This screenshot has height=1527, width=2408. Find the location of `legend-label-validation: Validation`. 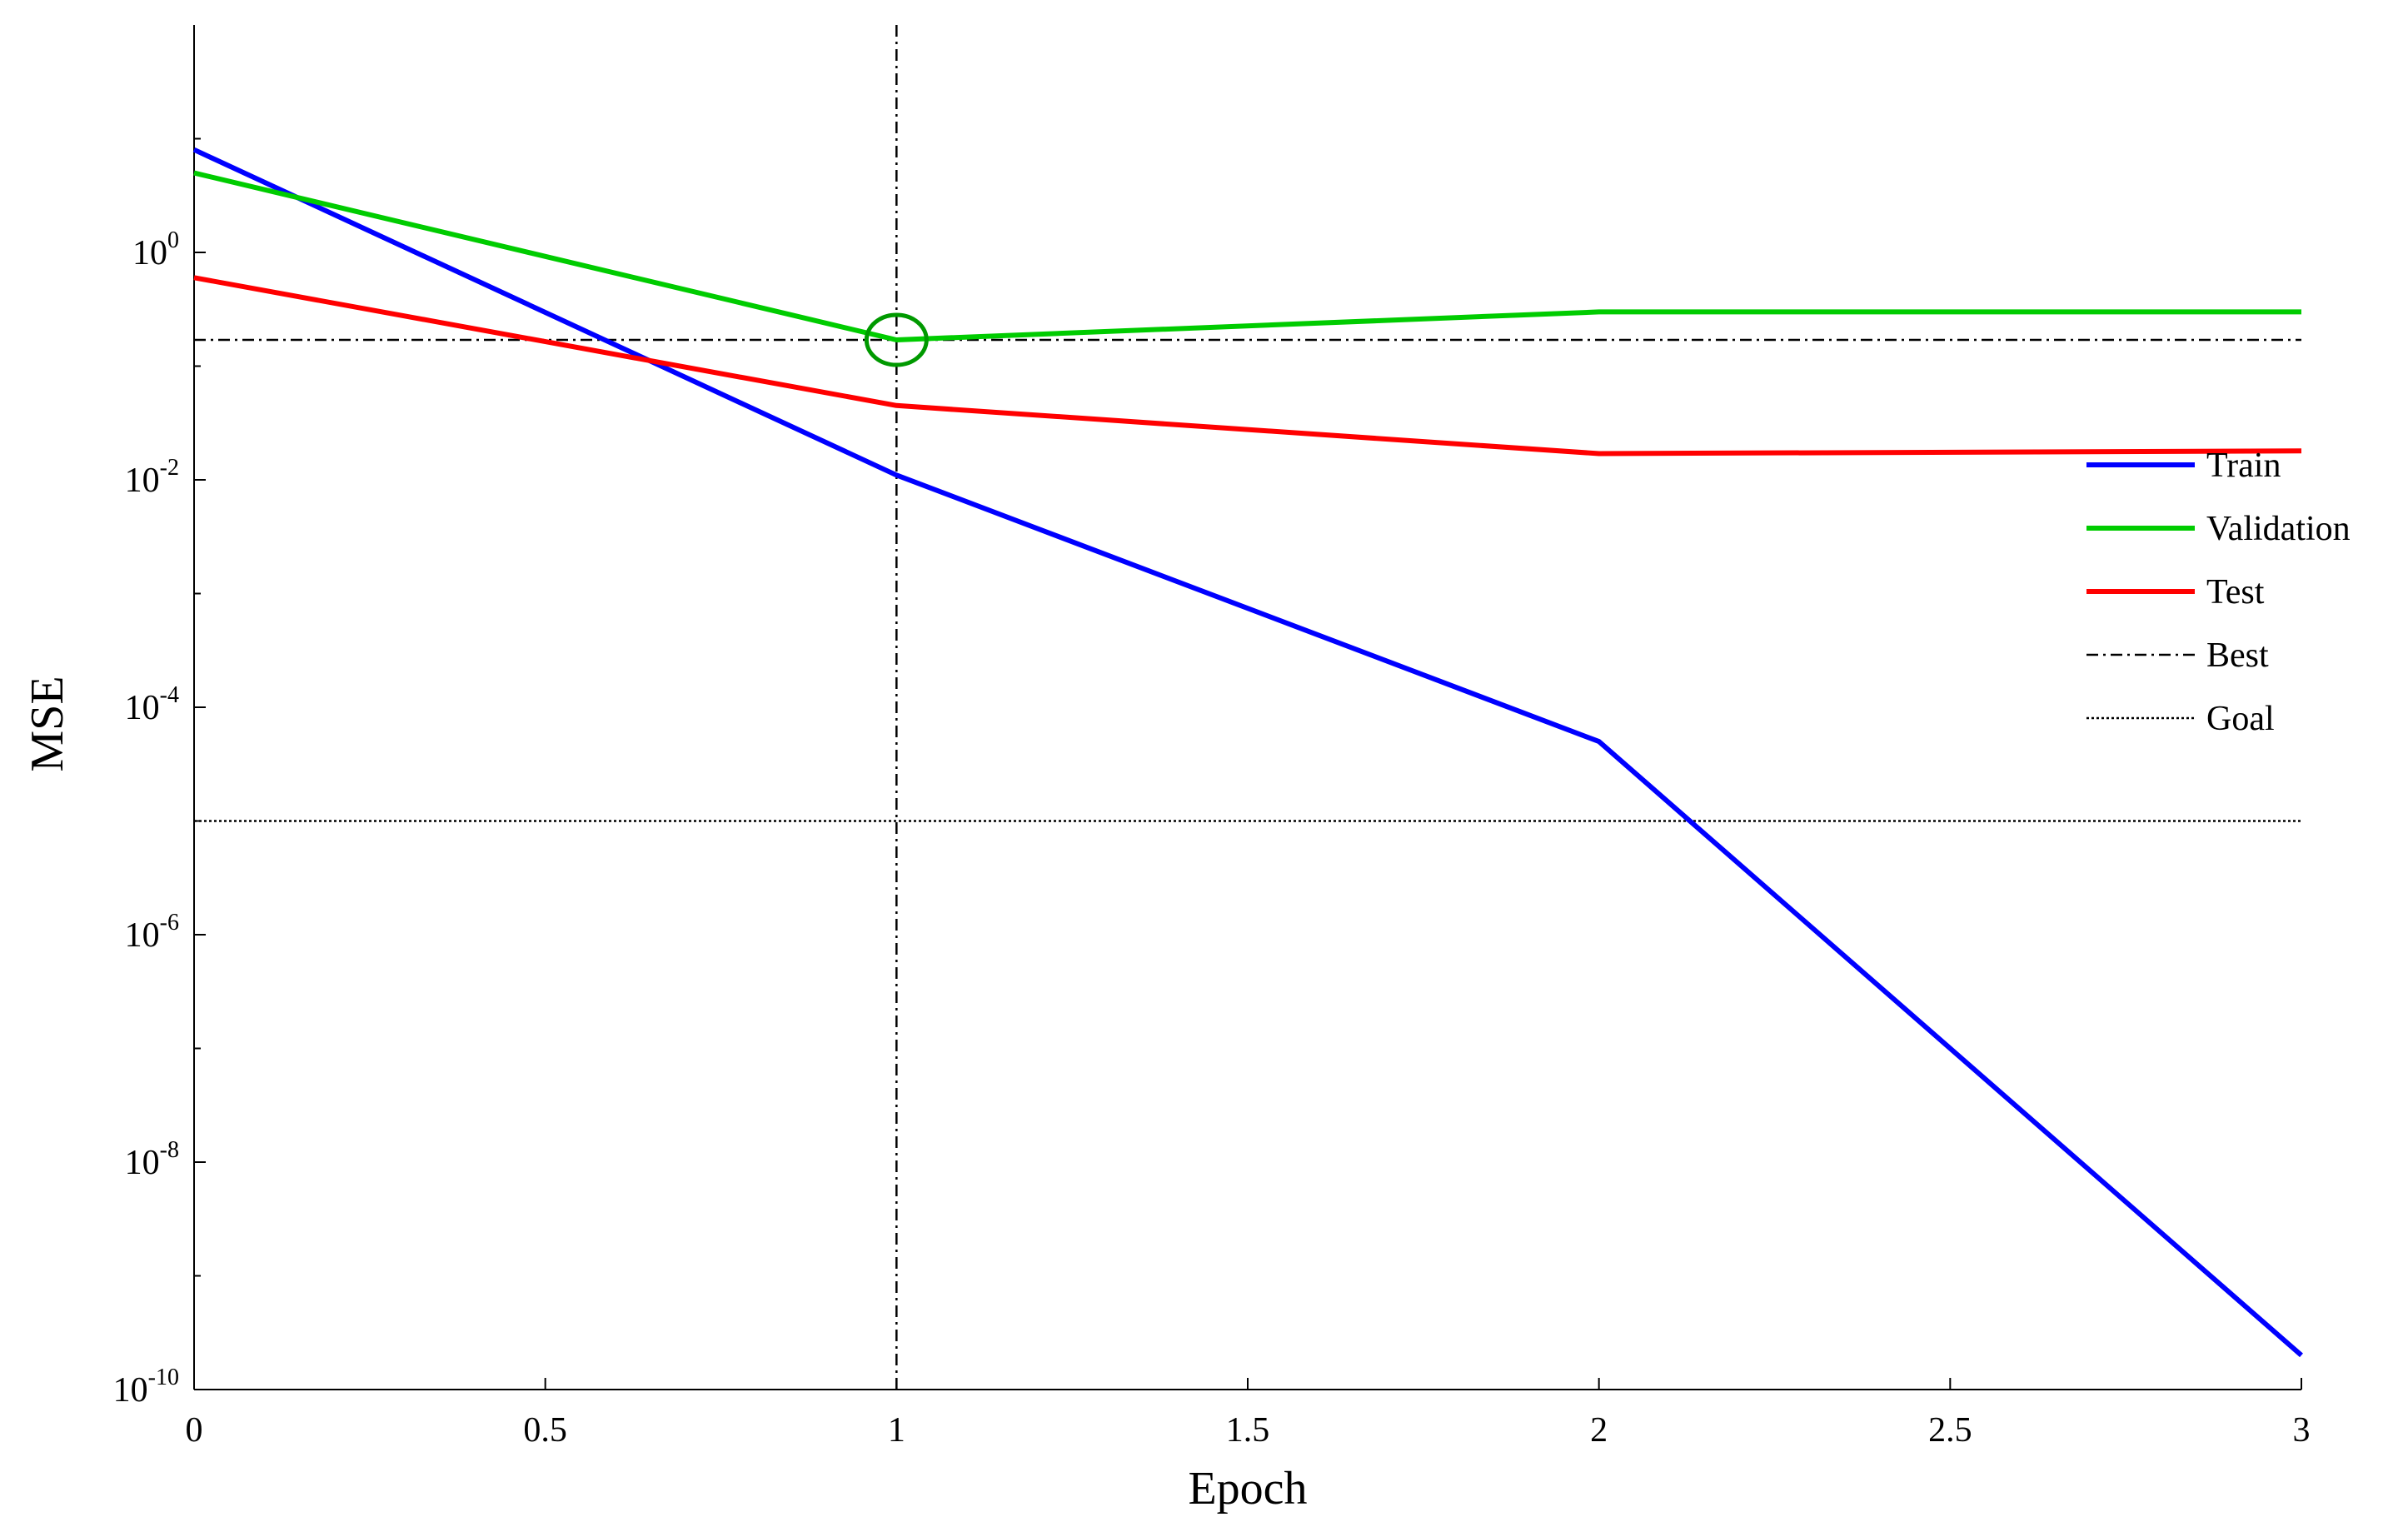

legend-label-validation: Validation is located at coordinates (2278, 529).